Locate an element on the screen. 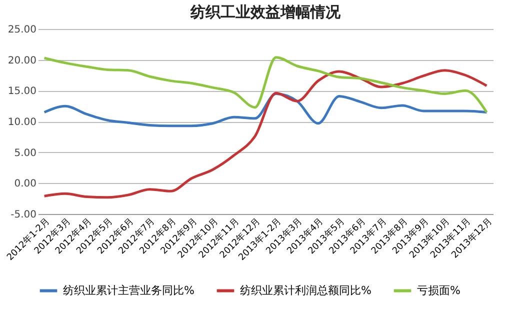 This screenshot has height=327, width=530. y-tick-label: -5.00 is located at coordinates (23, 215).